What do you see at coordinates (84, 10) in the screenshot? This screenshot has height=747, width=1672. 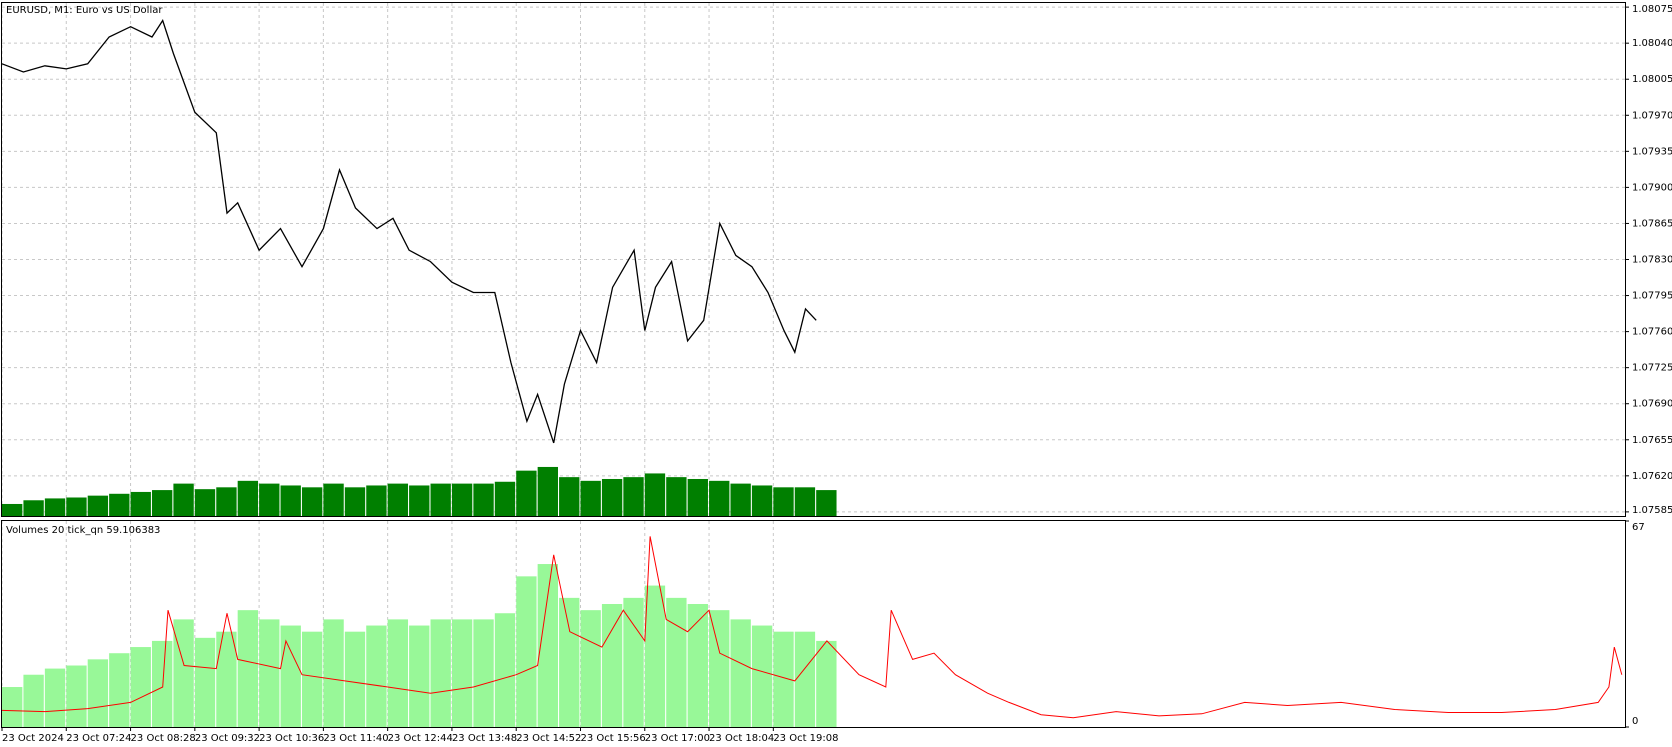 I see `chart-title: EURUSD, M1: Euro vs US Dollar` at bounding box center [84, 10].